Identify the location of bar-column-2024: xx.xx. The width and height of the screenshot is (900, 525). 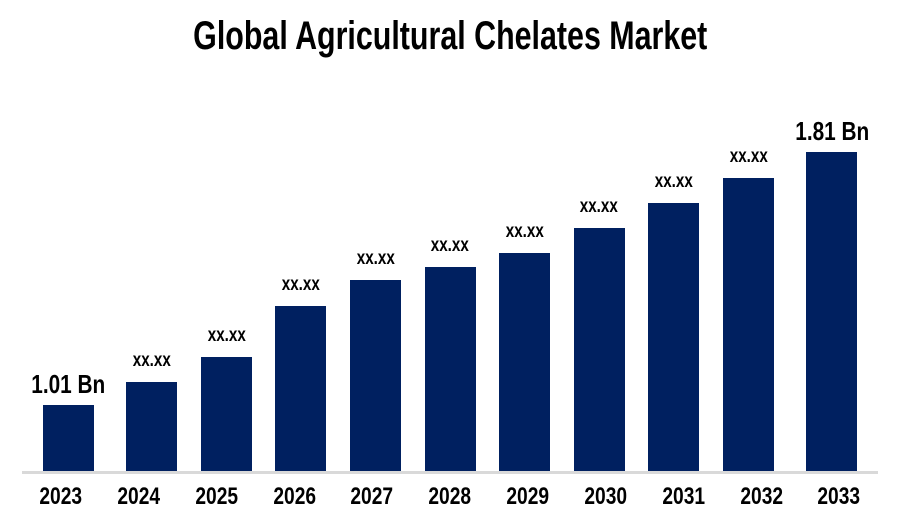
(152, 235).